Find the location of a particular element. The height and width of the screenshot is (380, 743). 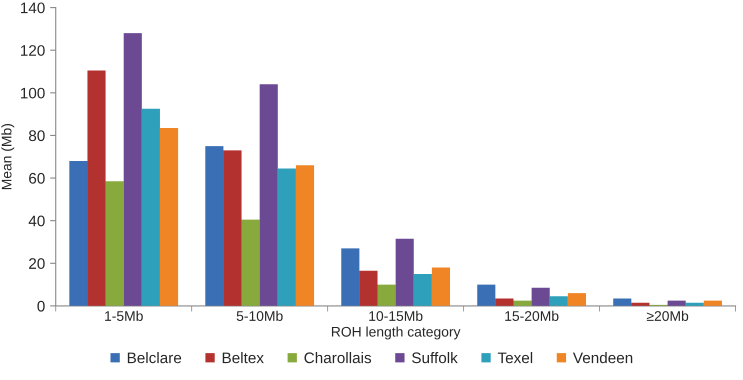

legend-label: Suffolk is located at coordinates (435, 358).